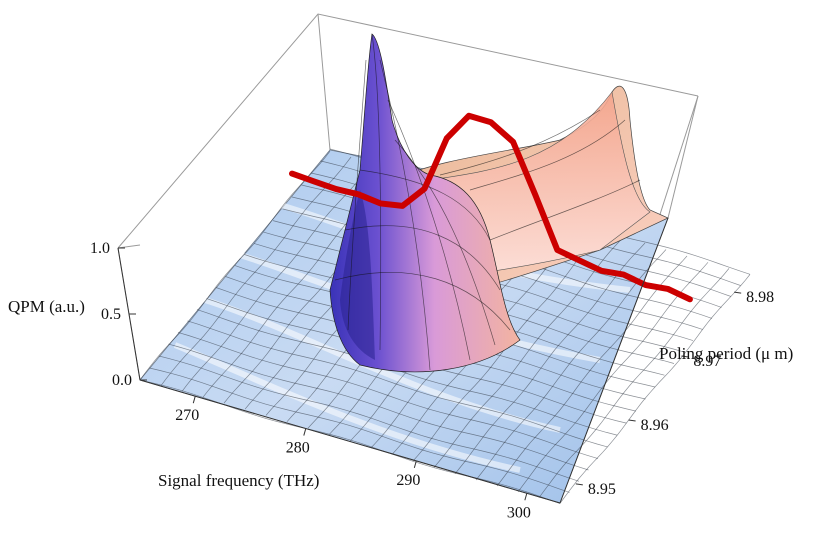 The image size is (830, 534). I want to click on y-tick-8.96-label: 8.96, so click(655, 425).